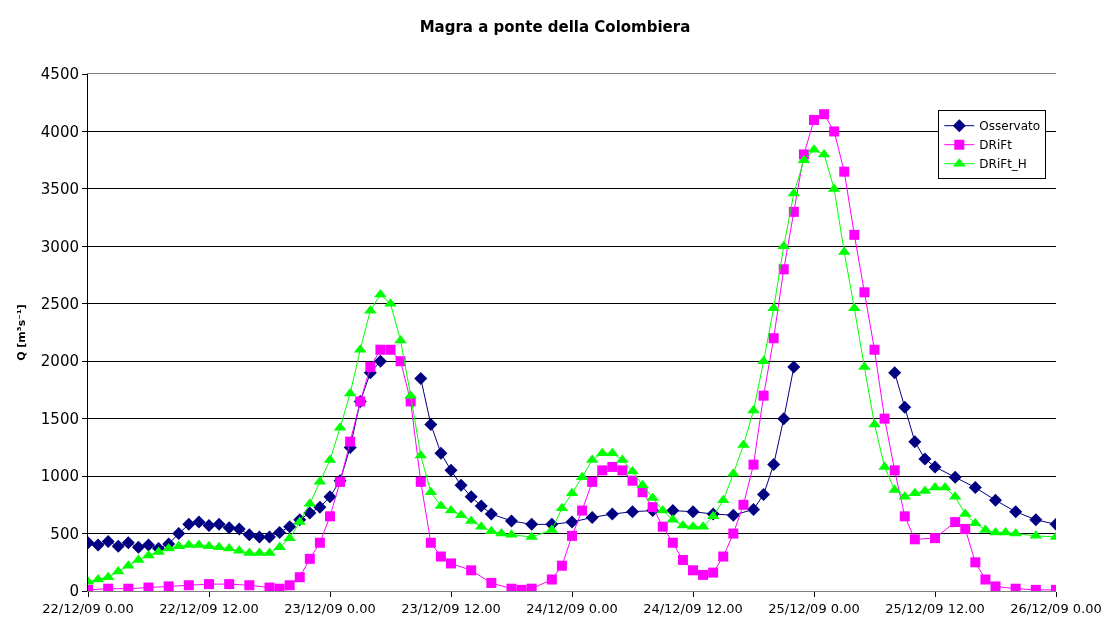 The height and width of the screenshot is (628, 1110). Describe the element at coordinates (59, 476) in the screenshot. I see `y-tick-label: 1000` at that location.